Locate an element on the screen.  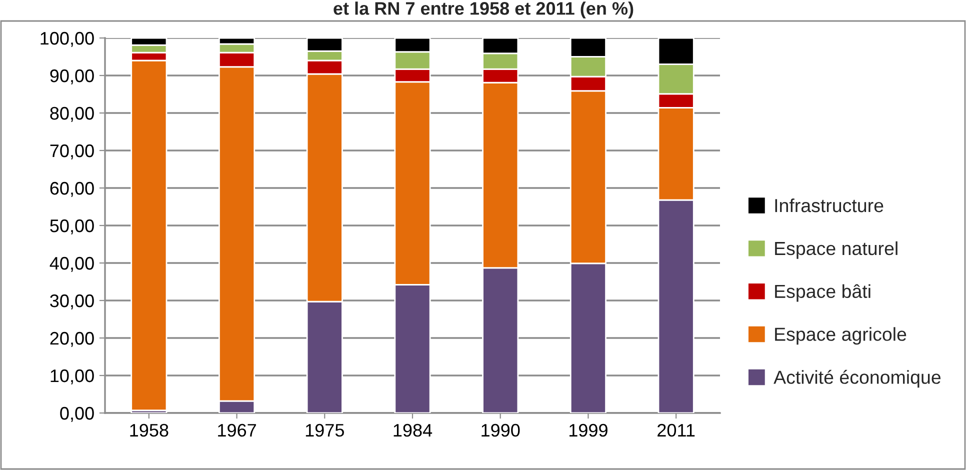
y-tick-label: 20,00 is located at coordinates (72, 339).